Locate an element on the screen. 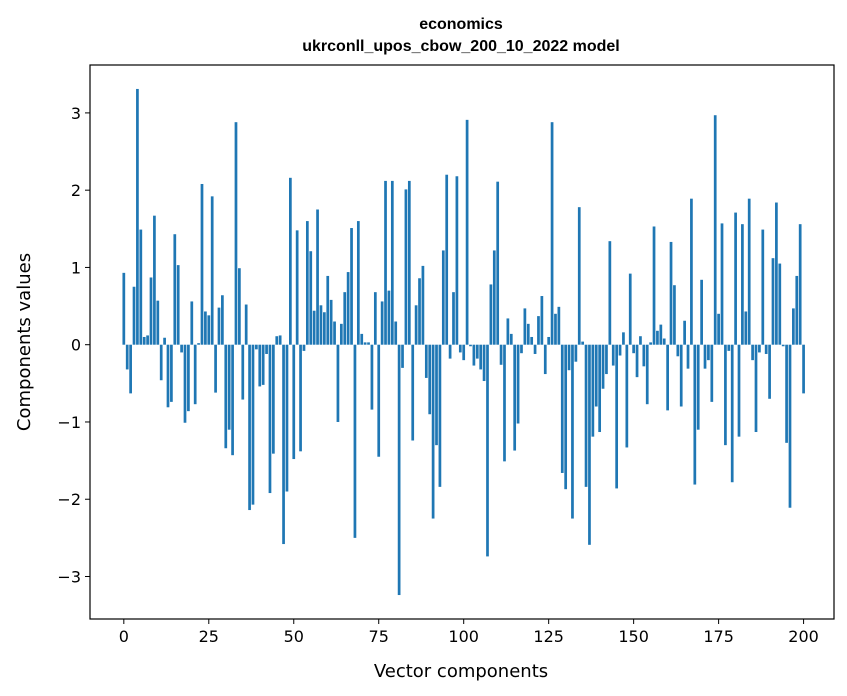  x-tick-label: 25 is located at coordinates (209, 636).